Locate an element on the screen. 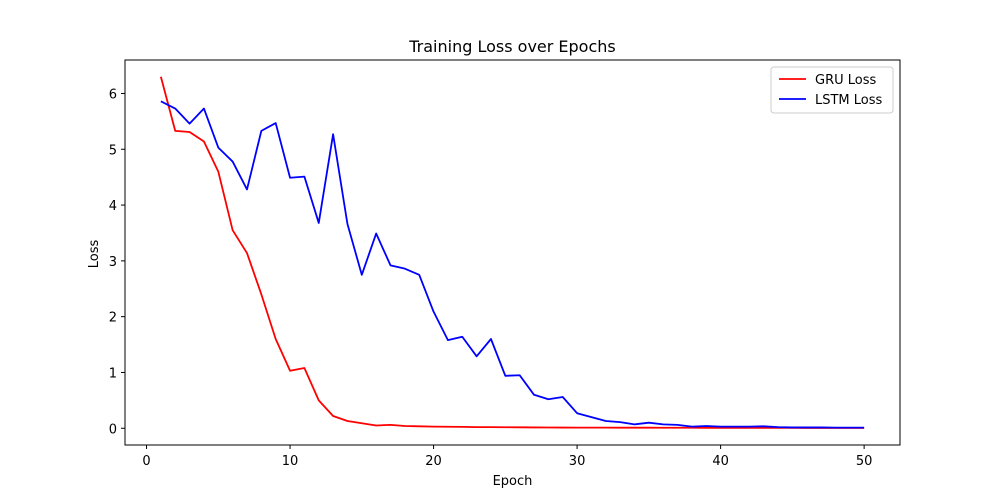 This screenshot has width=1000, height=500. y-tick-label: 5 is located at coordinates (113, 150).